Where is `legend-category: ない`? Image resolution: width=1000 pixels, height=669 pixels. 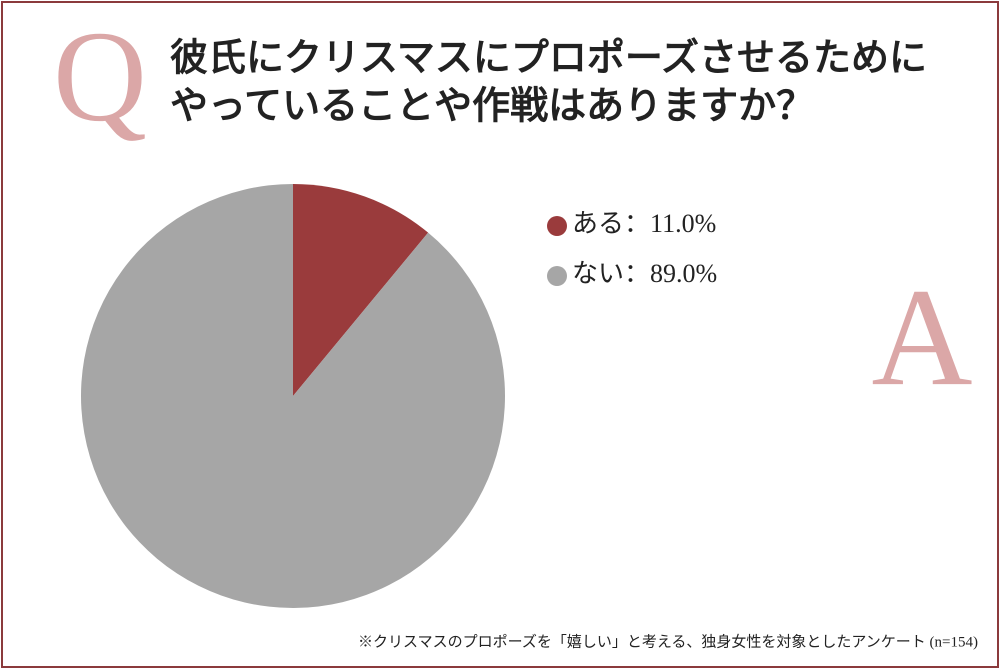
legend-category: ない is located at coordinates (598, 273).